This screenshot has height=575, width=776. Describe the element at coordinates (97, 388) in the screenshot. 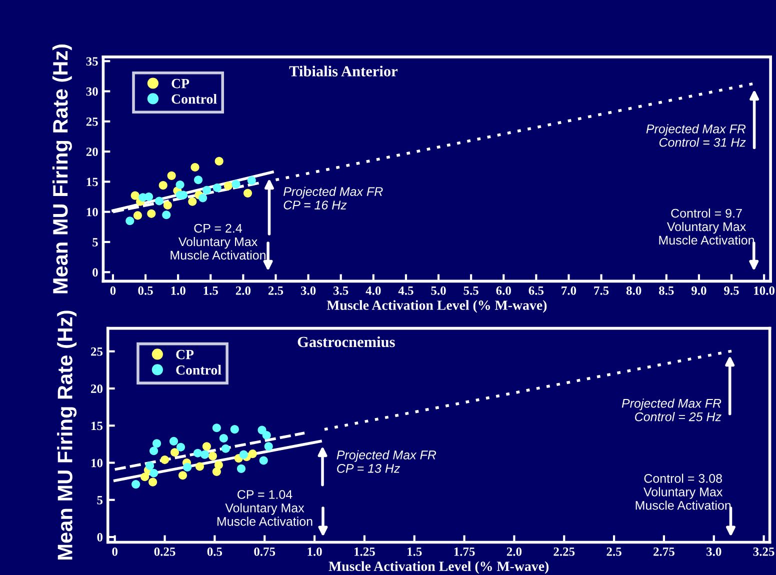

I see `y-tick-label: 20` at that location.